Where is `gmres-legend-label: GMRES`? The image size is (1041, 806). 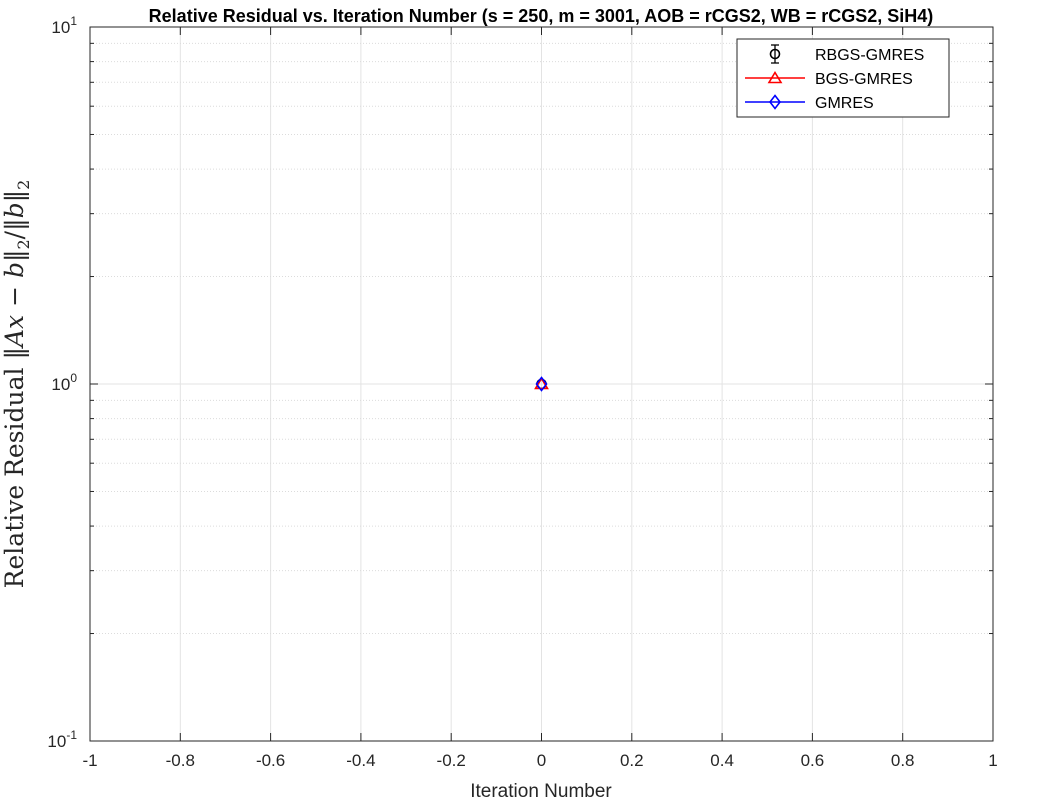
gmres-legend-label: GMRES is located at coordinates (844, 103).